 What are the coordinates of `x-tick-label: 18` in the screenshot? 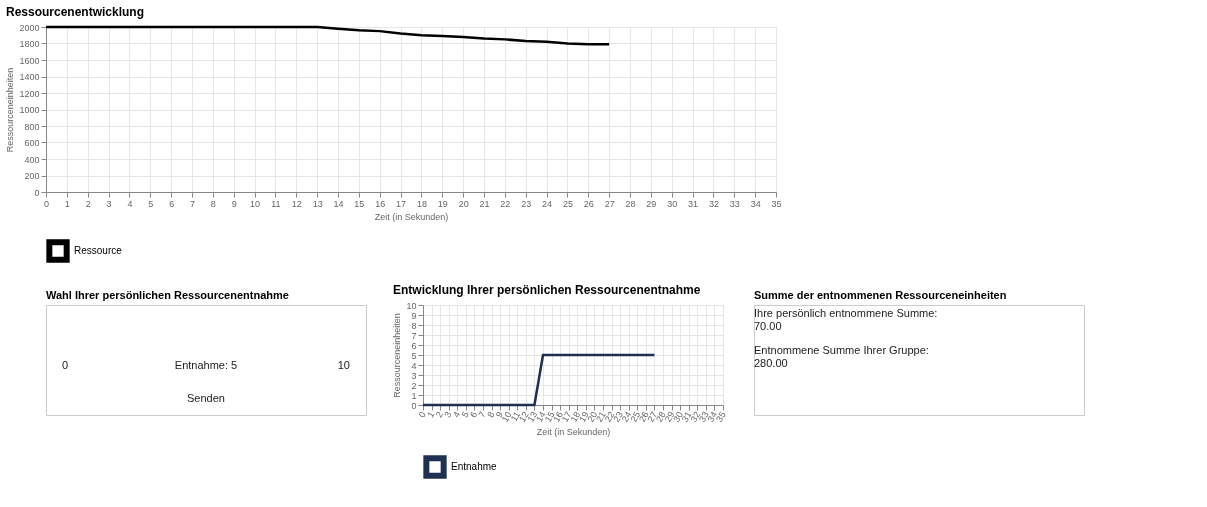 It's located at (421, 203).